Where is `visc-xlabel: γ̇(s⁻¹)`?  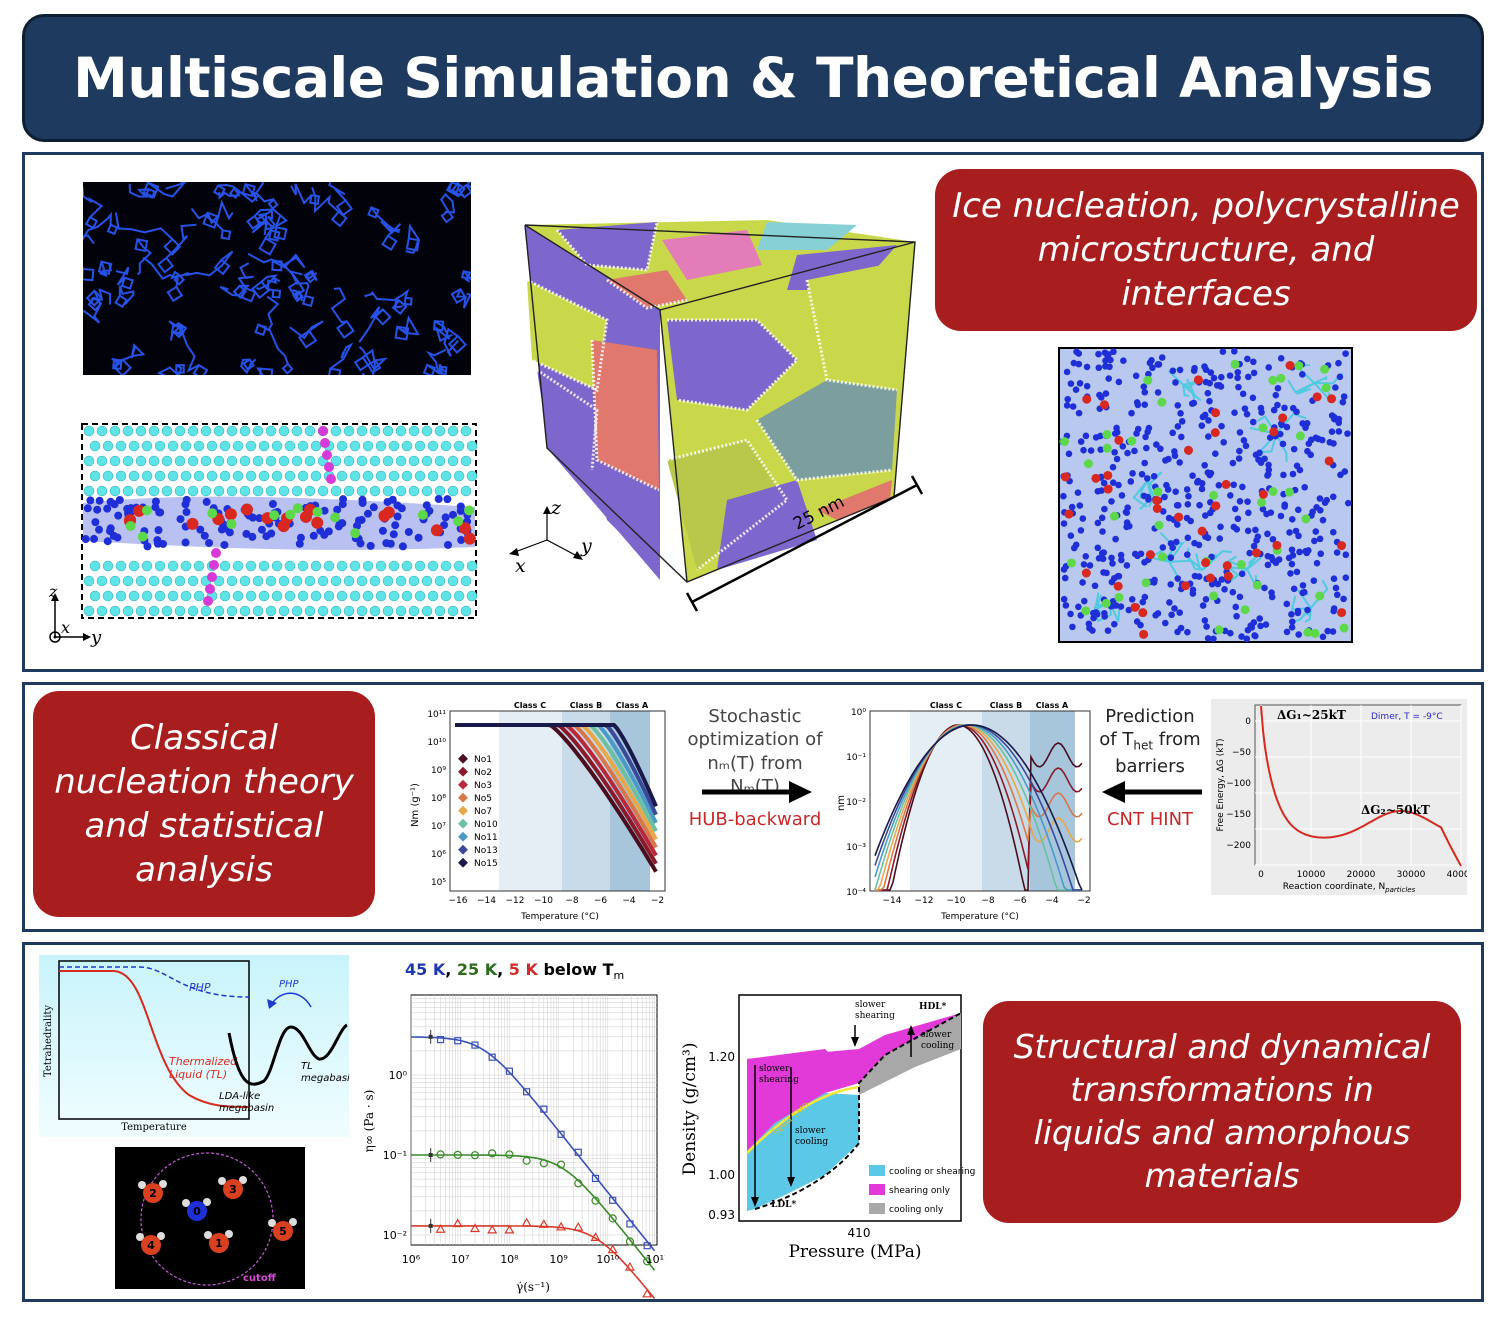 visc-xlabel: γ̇(s⁻¹) is located at coordinates (533, 1287).